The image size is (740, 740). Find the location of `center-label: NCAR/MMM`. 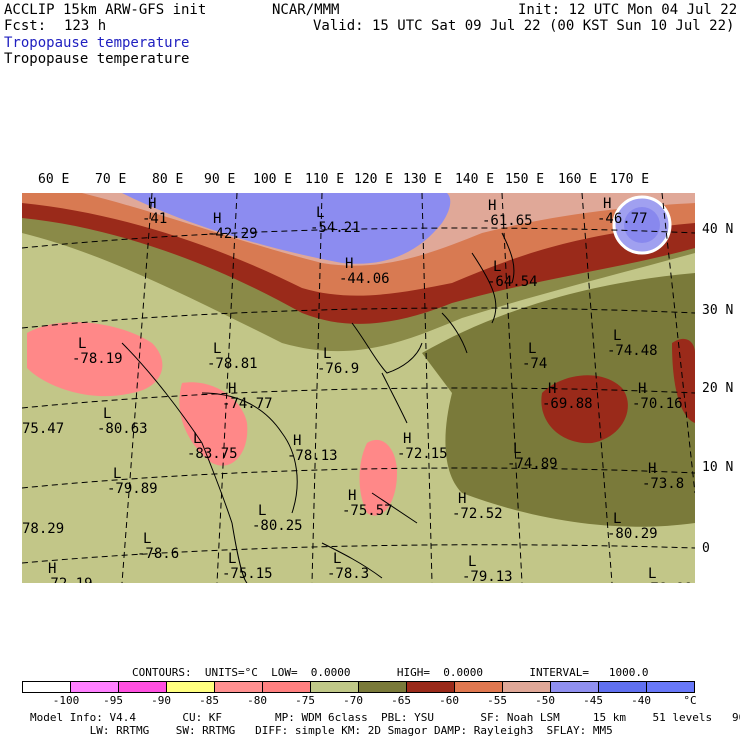

center-label: NCAR/MMM is located at coordinates (306, 10).